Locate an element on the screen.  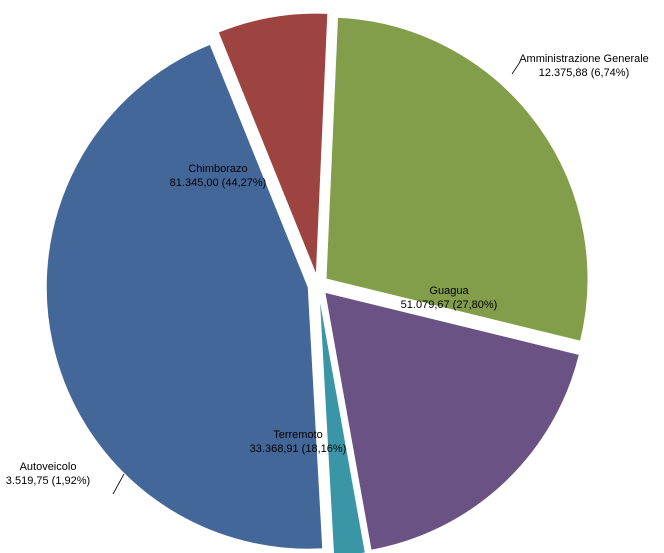
slice-label-name: Terremoto is located at coordinates (298, 435).